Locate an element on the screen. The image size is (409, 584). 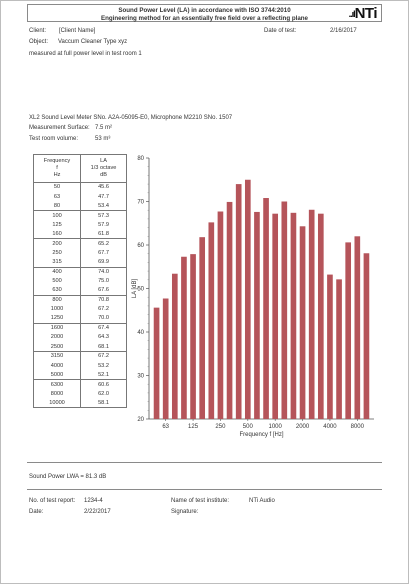
level-cell: 57.9 is located at coordinates (103, 225).